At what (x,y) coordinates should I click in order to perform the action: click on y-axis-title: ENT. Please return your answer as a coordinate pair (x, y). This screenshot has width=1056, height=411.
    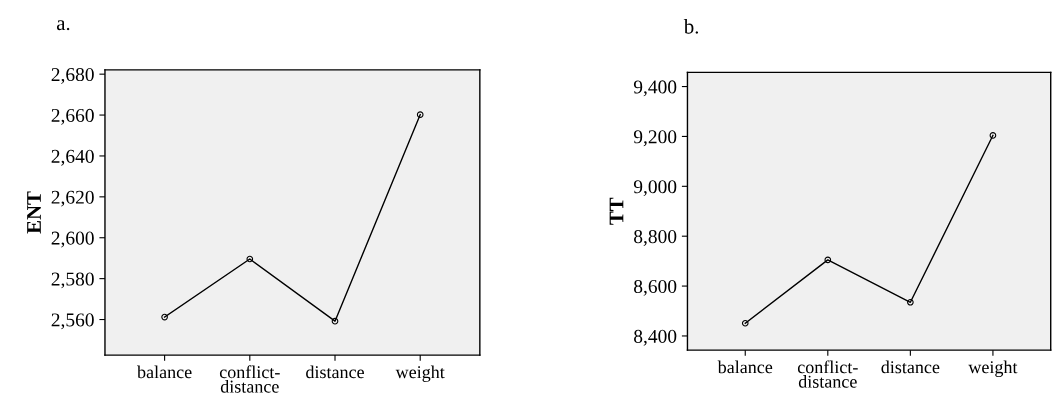
    Looking at the image, I should click on (34, 212).